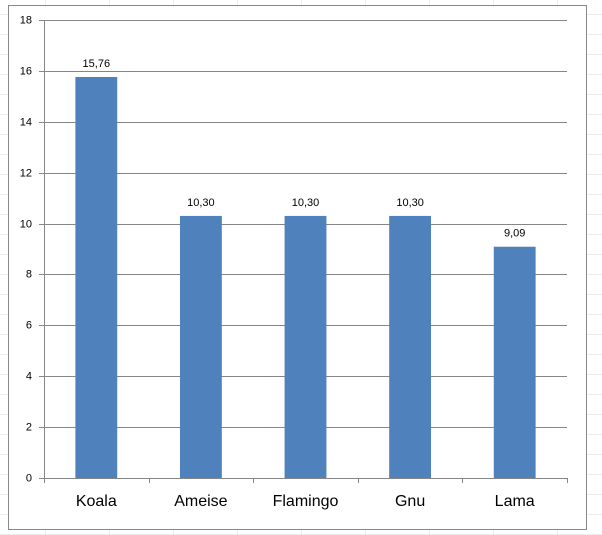  What do you see at coordinates (410, 501) in the screenshot?
I see `x-tick-label: Gnu` at bounding box center [410, 501].